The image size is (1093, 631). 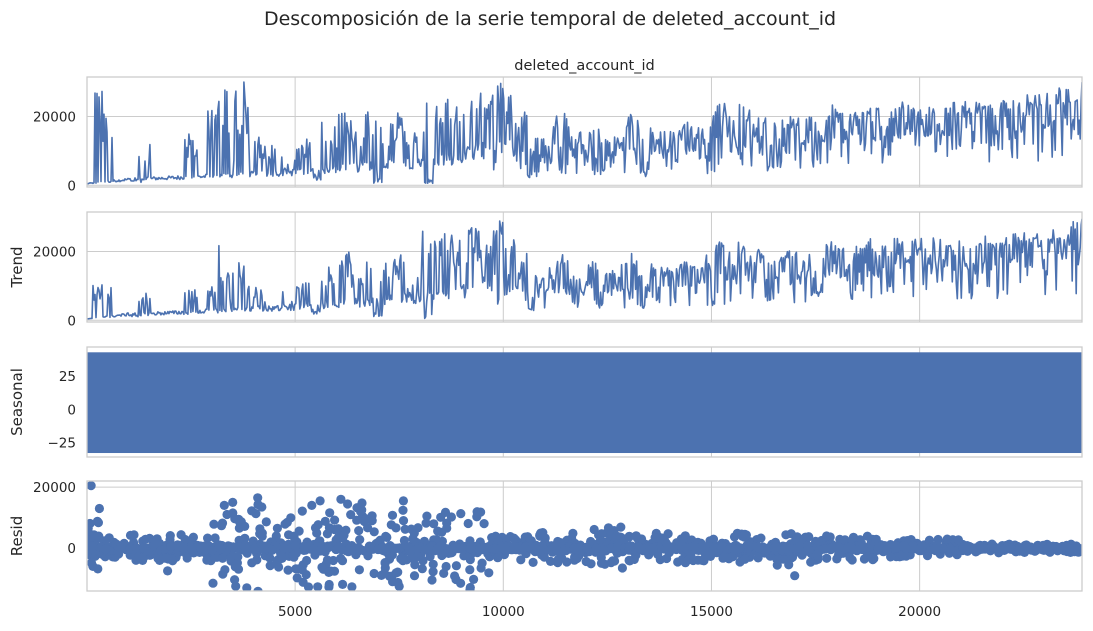 I want to click on seasonal-band, so click(x=584, y=403).